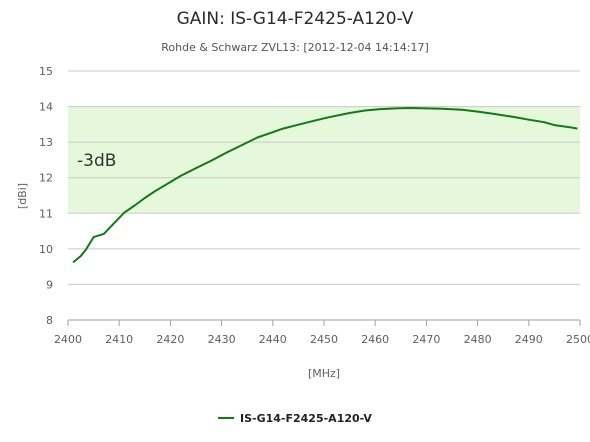 This screenshot has height=442, width=590. Describe the element at coordinates (222, 339) in the screenshot. I see `x-tick-label: 2430` at that location.